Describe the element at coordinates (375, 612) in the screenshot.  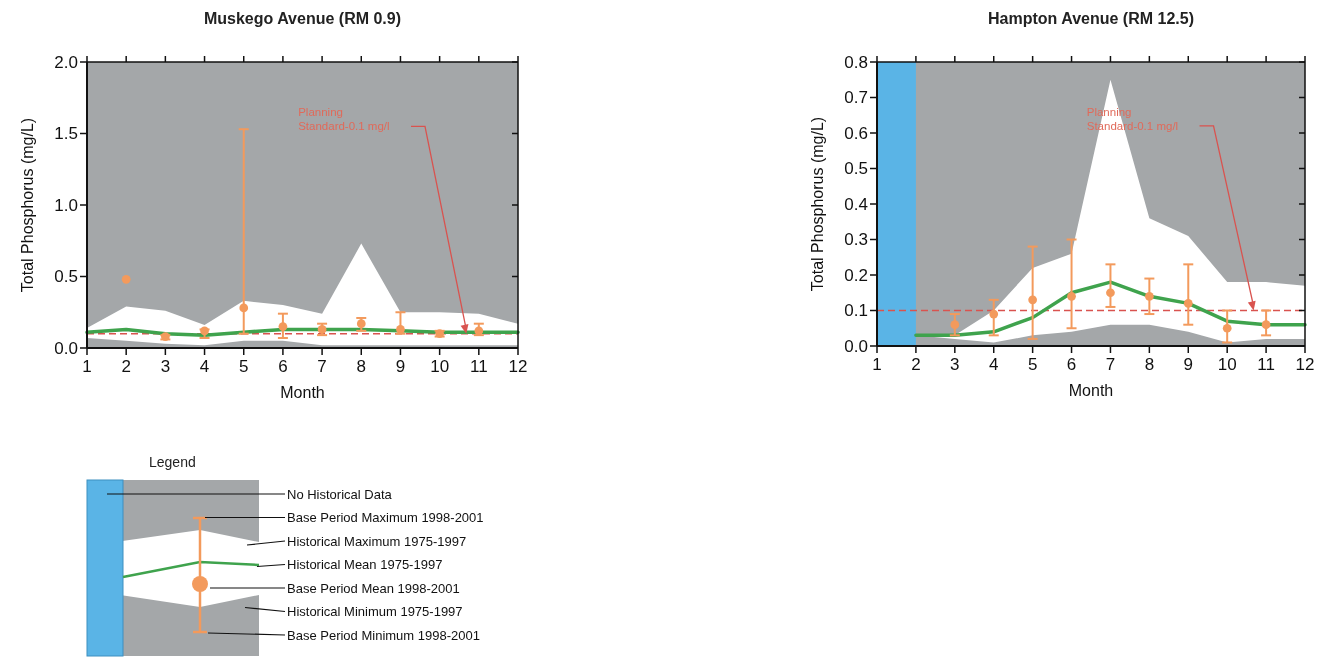
I see `text: Historical Minimum 1975-1997` at that location.